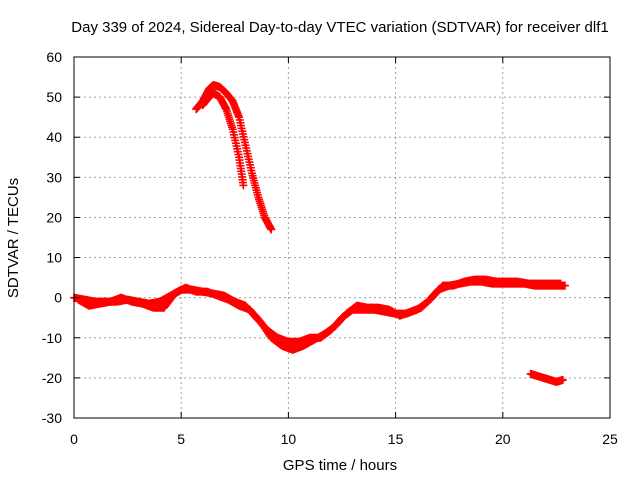 The height and width of the screenshot is (480, 640). Describe the element at coordinates (58, 298) in the screenshot. I see `y-tick-label: 0` at that location.